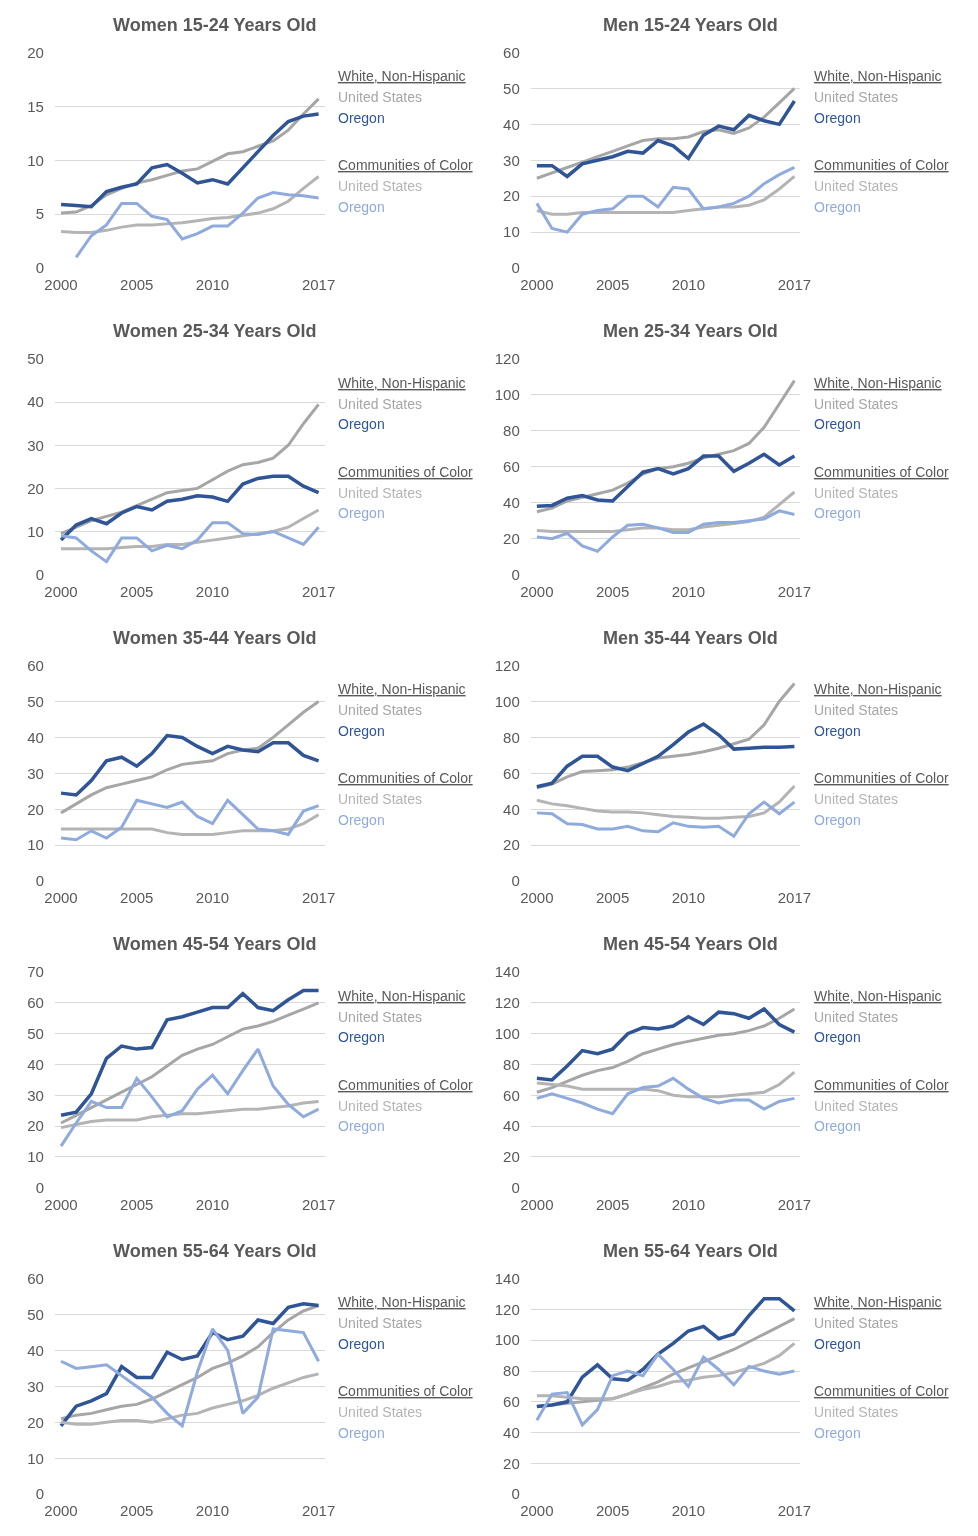 This screenshot has width=978, height=1536. I want to click on y-tick-label: 80, so click(511, 431).